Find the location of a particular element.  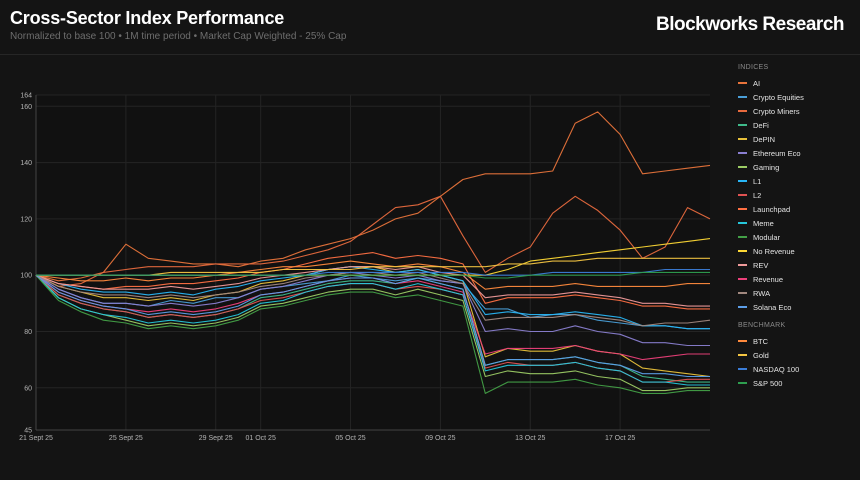

x-tick-label: 05 Oct 25 is located at coordinates (350, 438).